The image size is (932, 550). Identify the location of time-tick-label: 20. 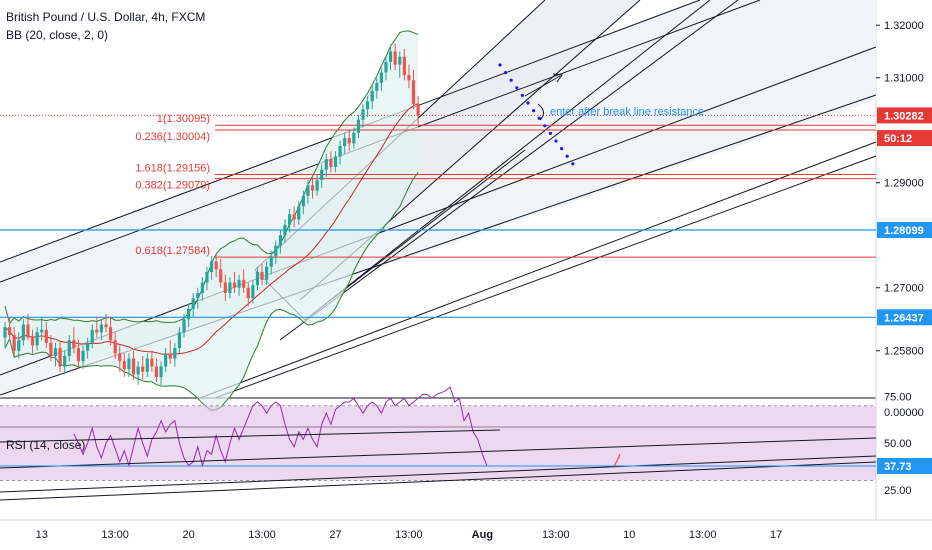
(188, 535).